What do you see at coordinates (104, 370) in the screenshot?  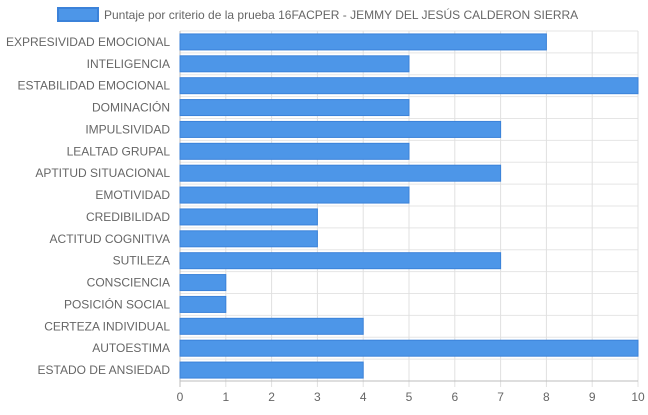 I see `category-label: ESTADO DE ANSIEDAD` at bounding box center [104, 370].